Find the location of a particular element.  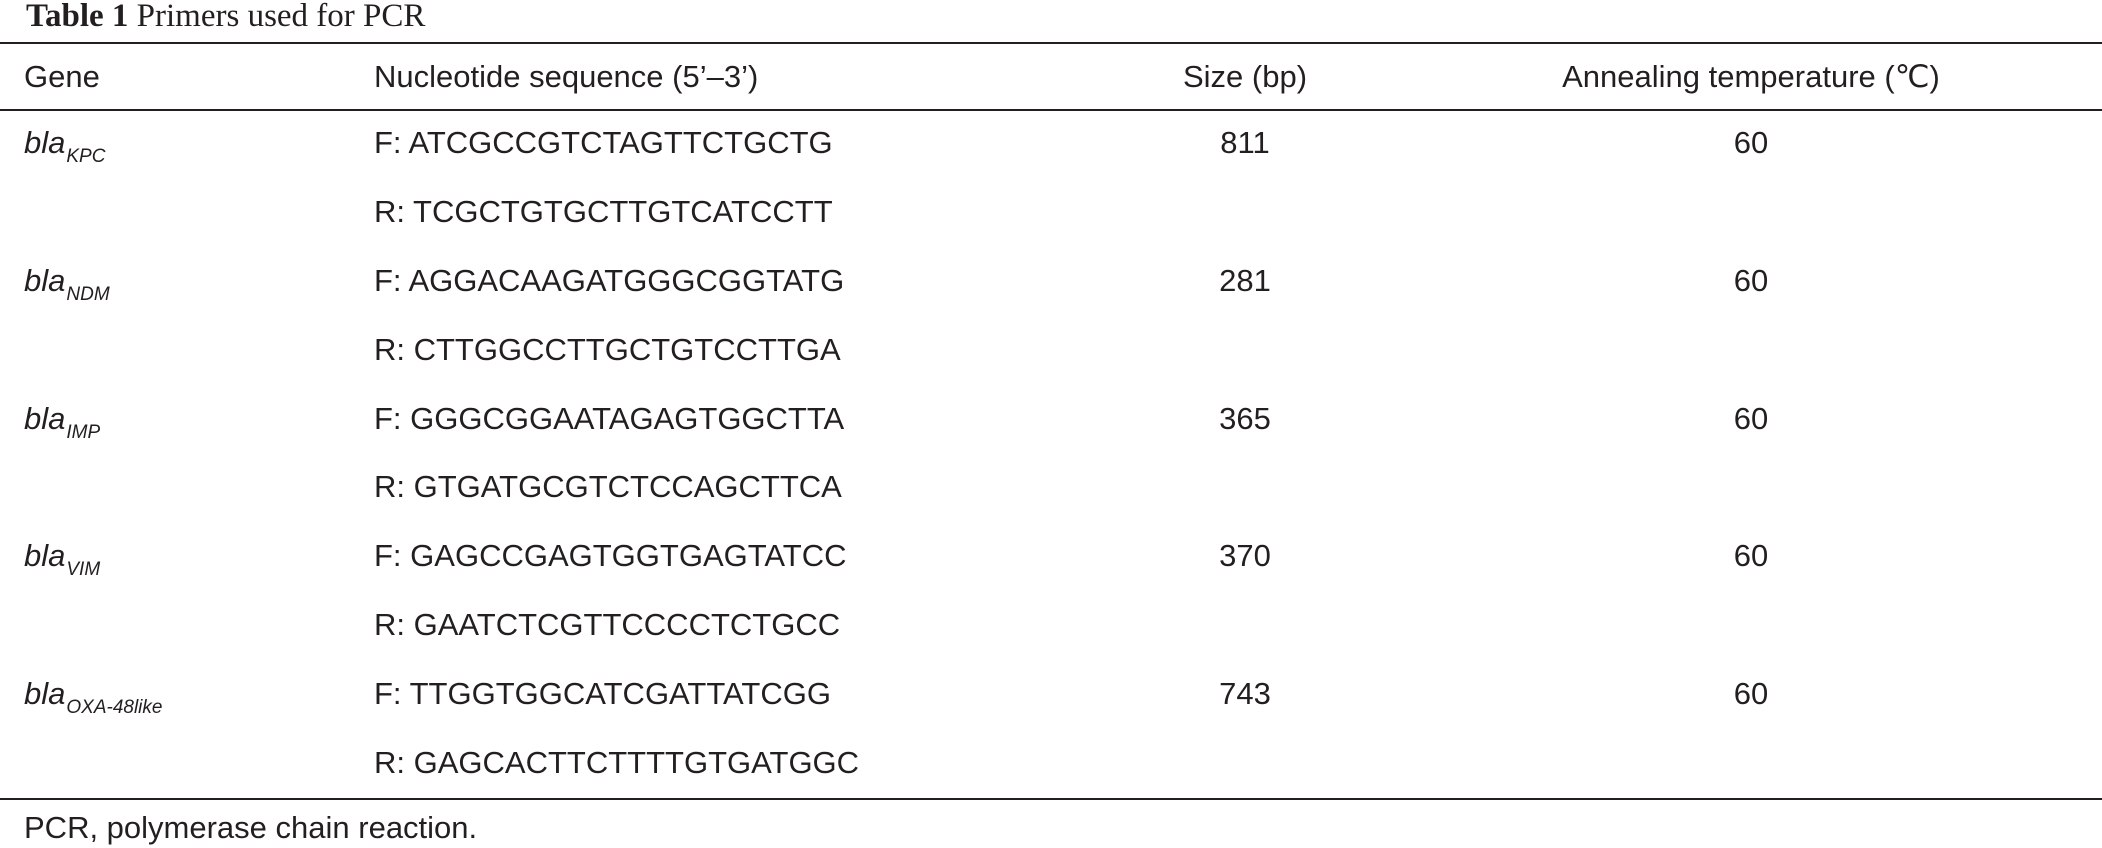

size-value: 370 is located at coordinates (1245, 556).